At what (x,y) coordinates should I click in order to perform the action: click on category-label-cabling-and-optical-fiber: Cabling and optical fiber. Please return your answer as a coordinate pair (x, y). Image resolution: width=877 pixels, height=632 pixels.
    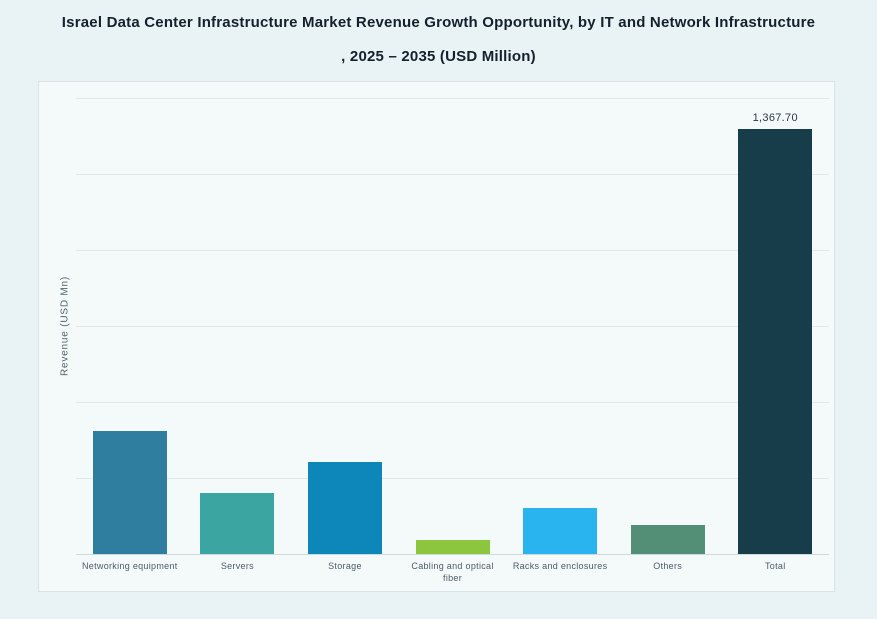
    Looking at the image, I should click on (452, 572).